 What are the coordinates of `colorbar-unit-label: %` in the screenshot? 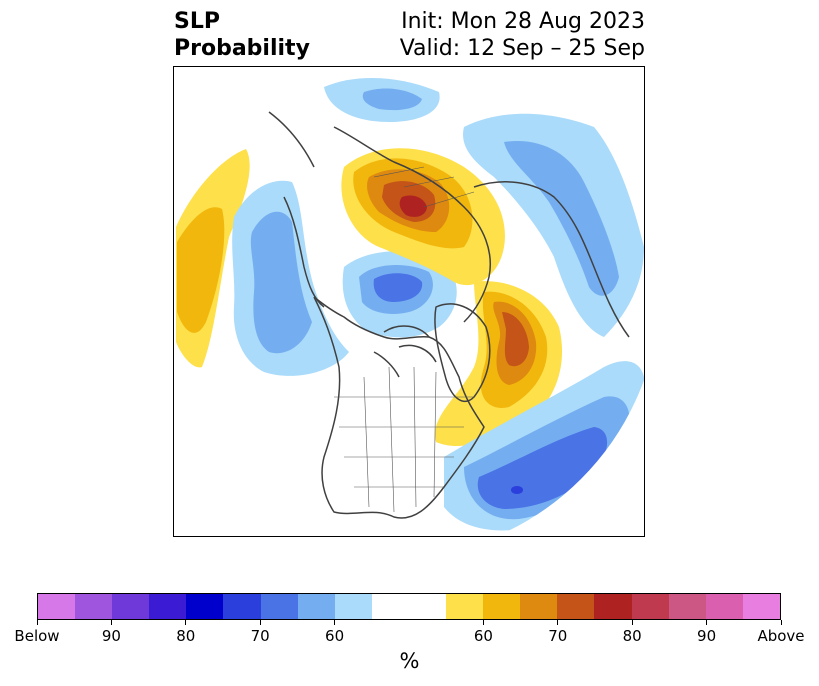 It's located at (409, 661).